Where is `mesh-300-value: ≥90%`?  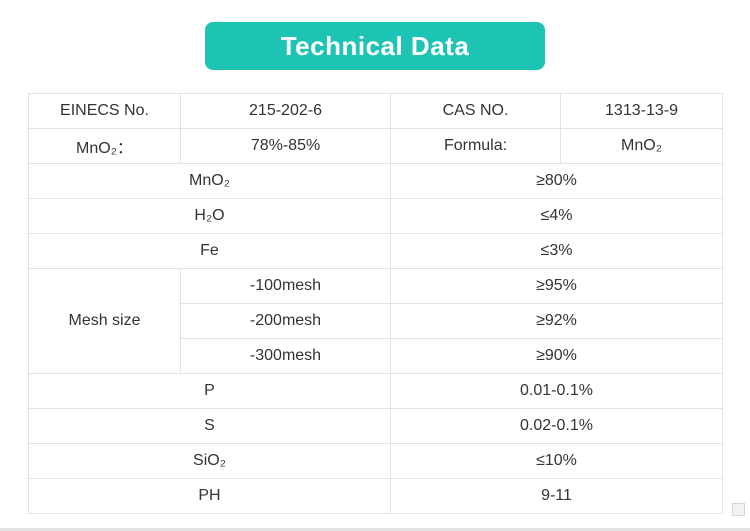
mesh-300-value: ≥90% is located at coordinates (556, 356).